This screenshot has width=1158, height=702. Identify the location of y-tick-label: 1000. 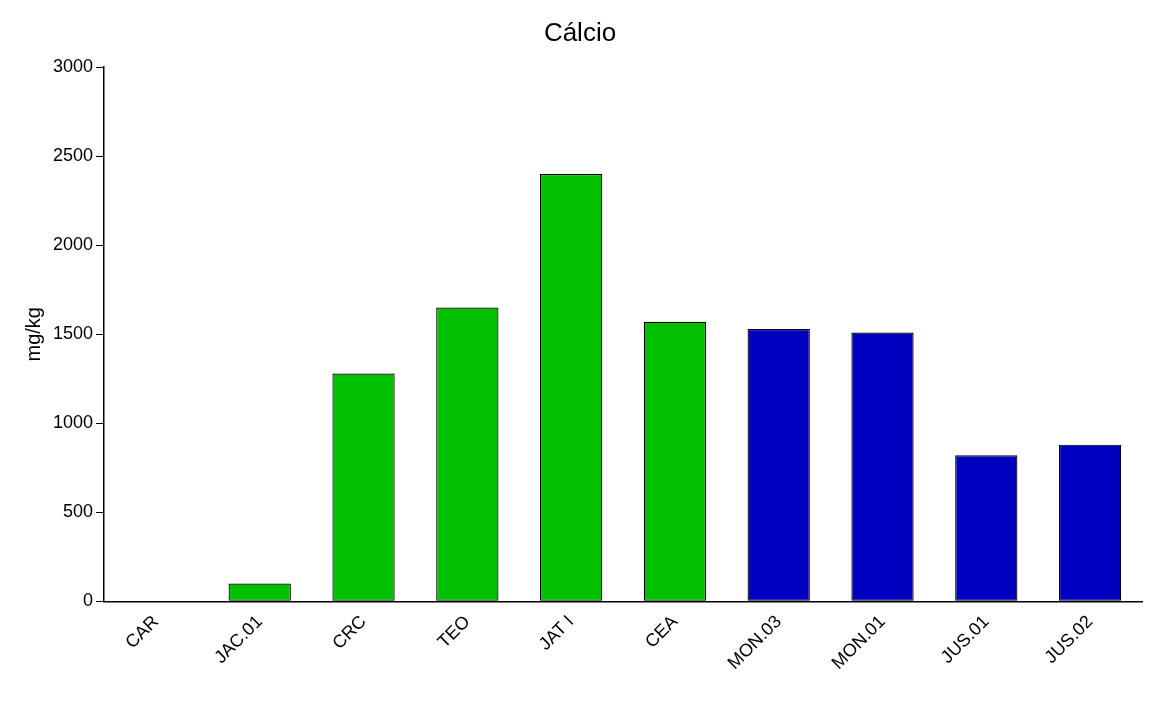
(73, 422).